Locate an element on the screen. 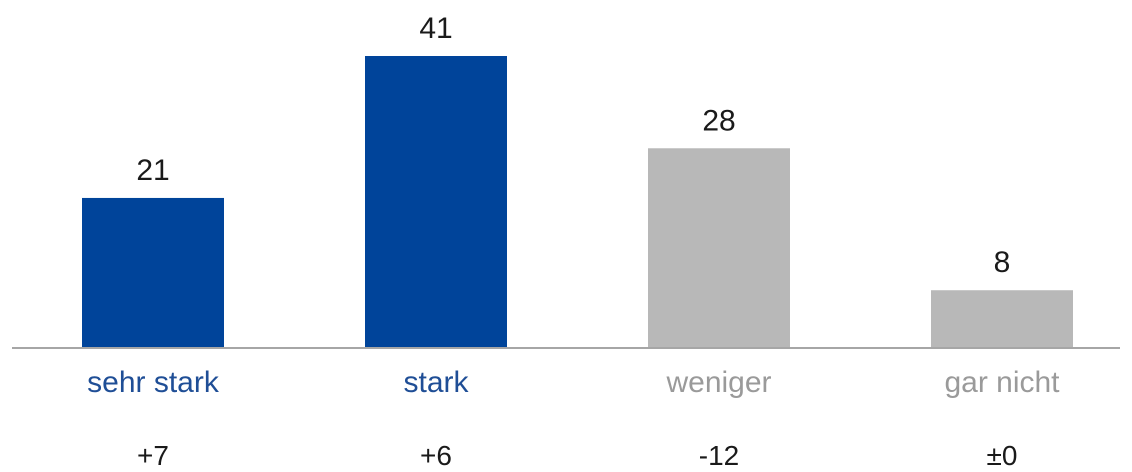  change-label-0: +7 is located at coordinates (153, 455).